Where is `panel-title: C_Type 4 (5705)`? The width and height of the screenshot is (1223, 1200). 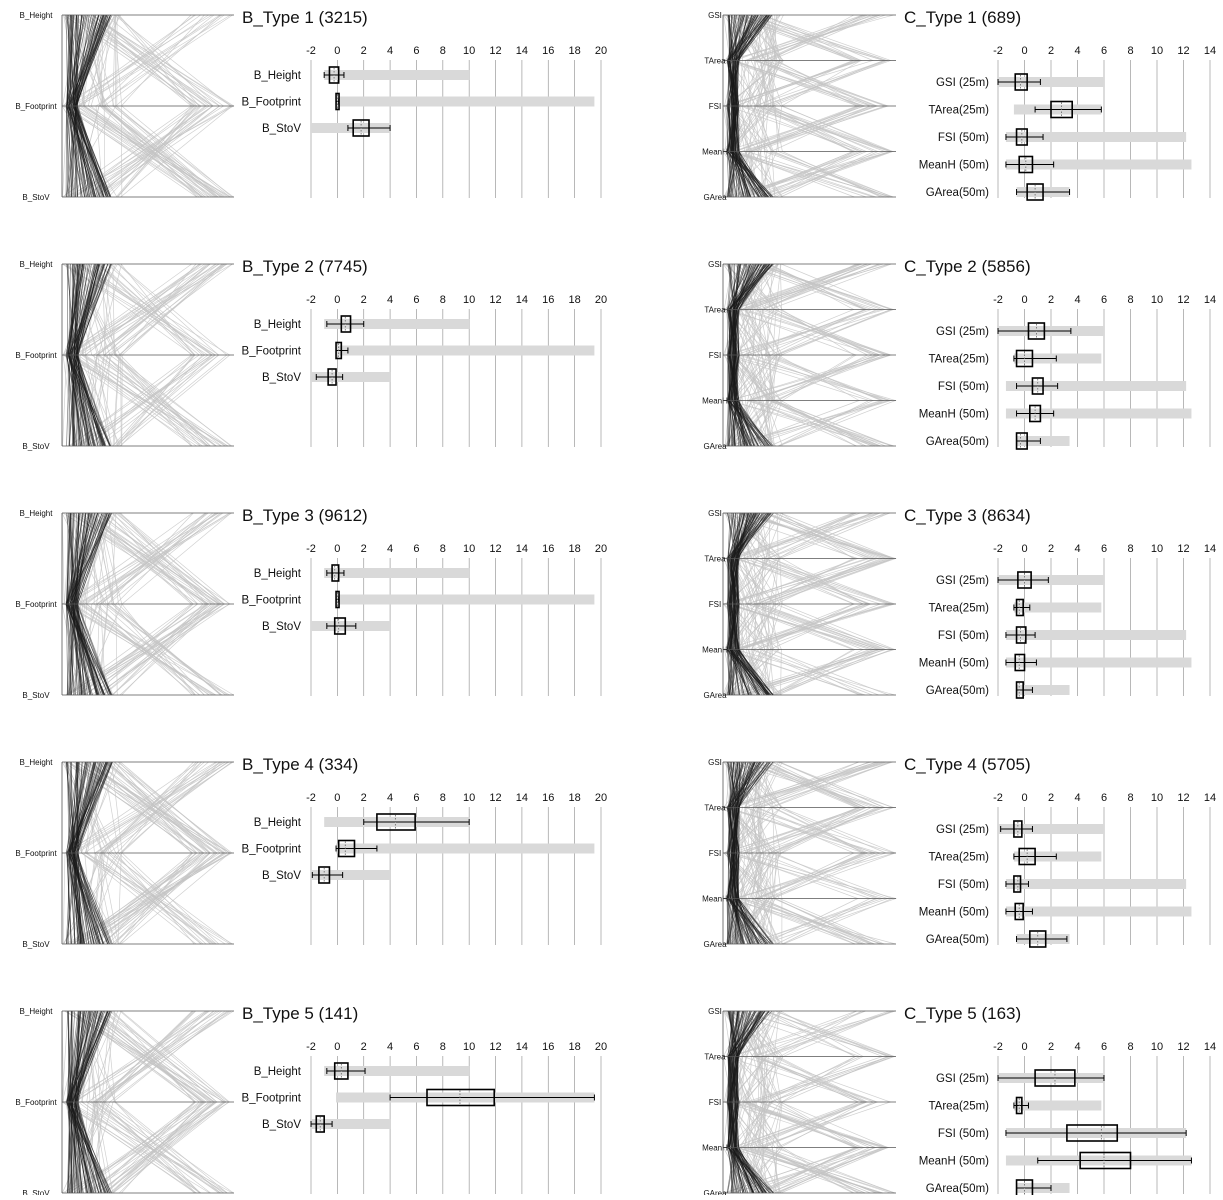
panel-title: C_Type 4 (5705) is located at coordinates (967, 764).